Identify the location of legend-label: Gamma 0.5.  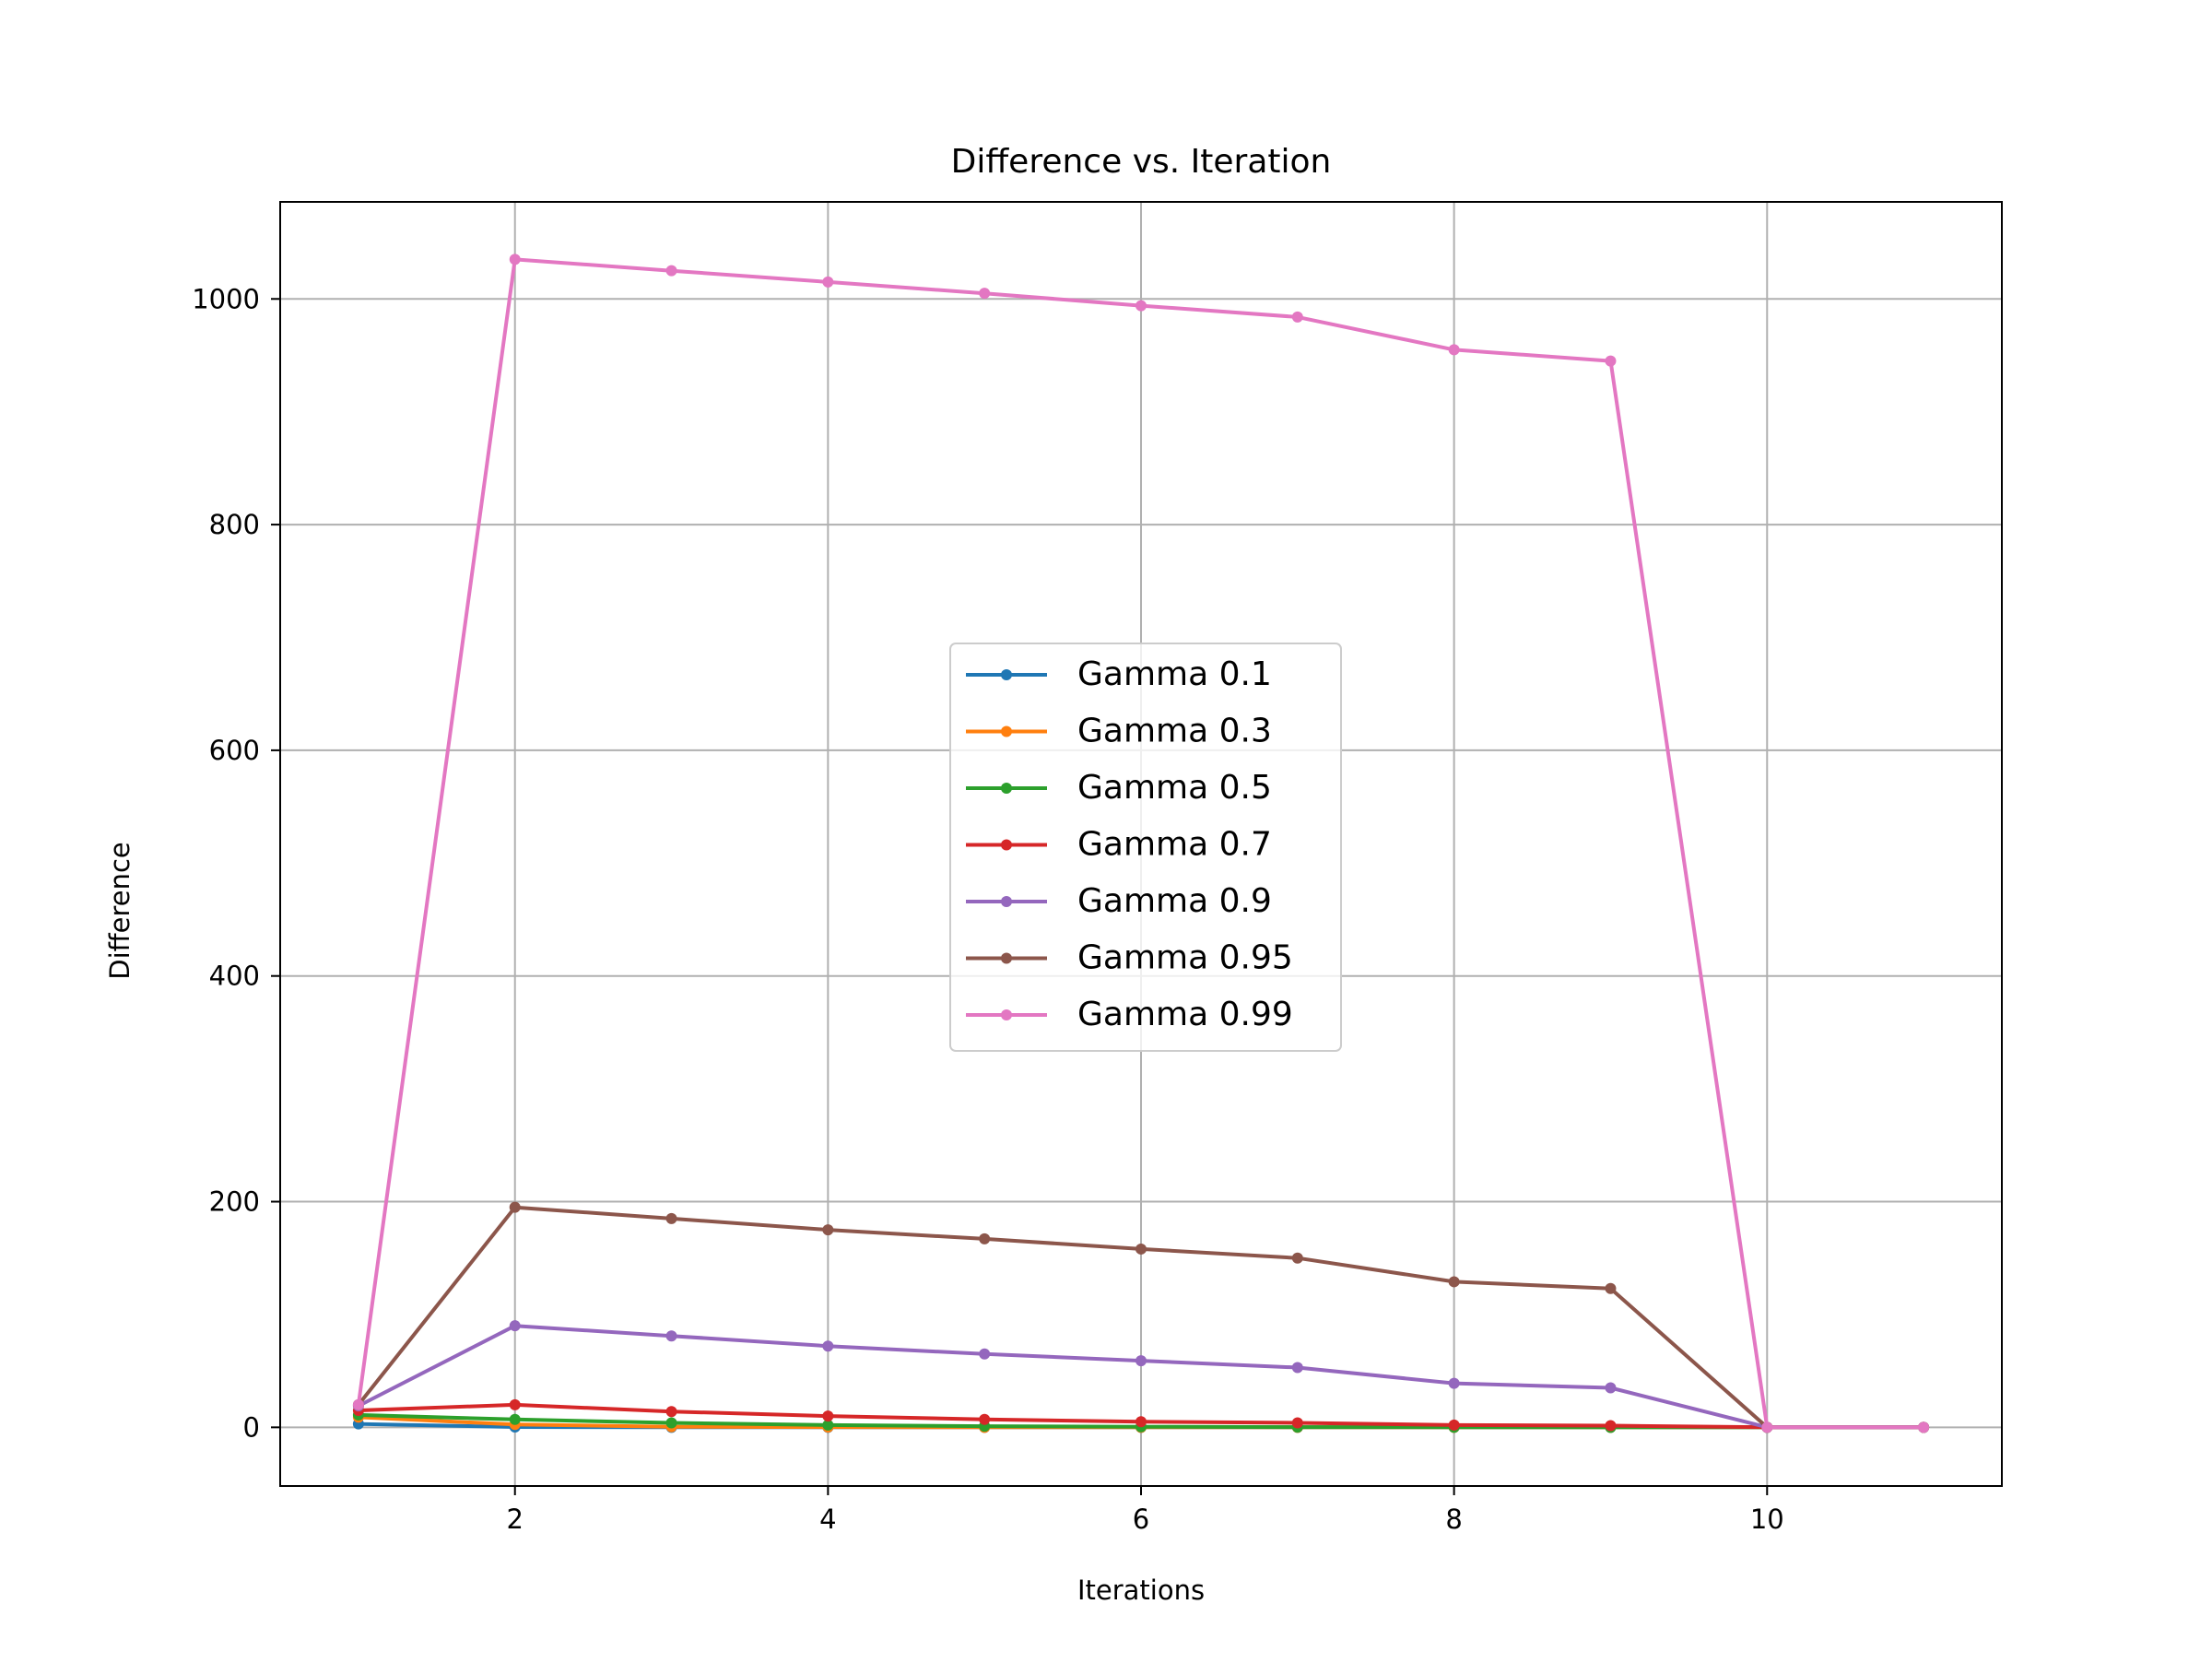
(1174, 788).